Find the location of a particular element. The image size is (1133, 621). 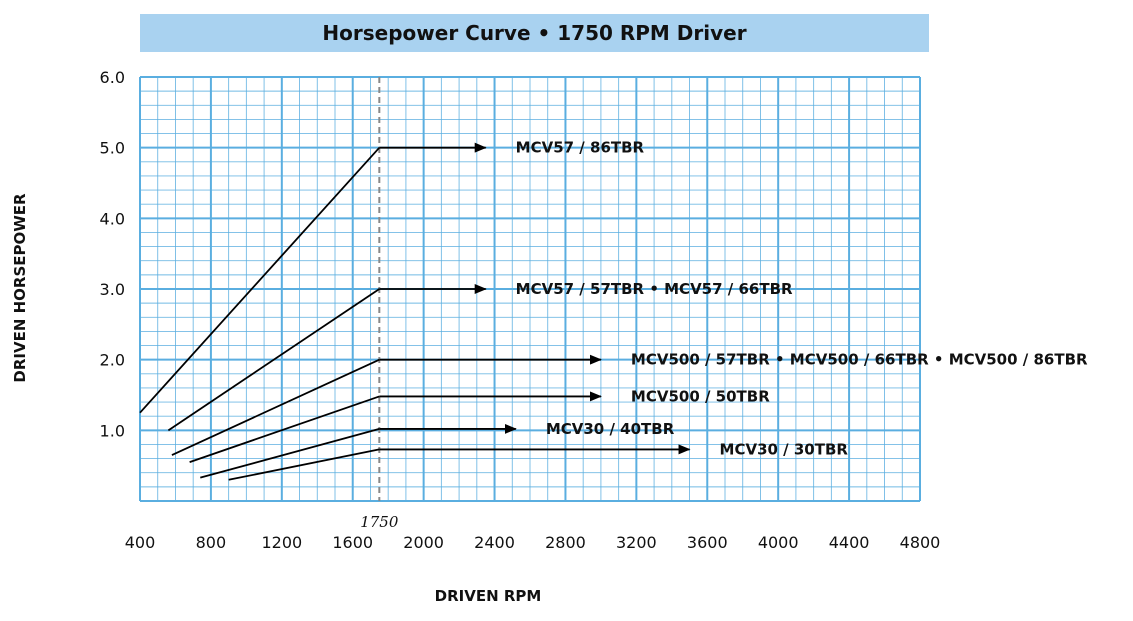

x-tick-label: 4400 is located at coordinates (849, 542).